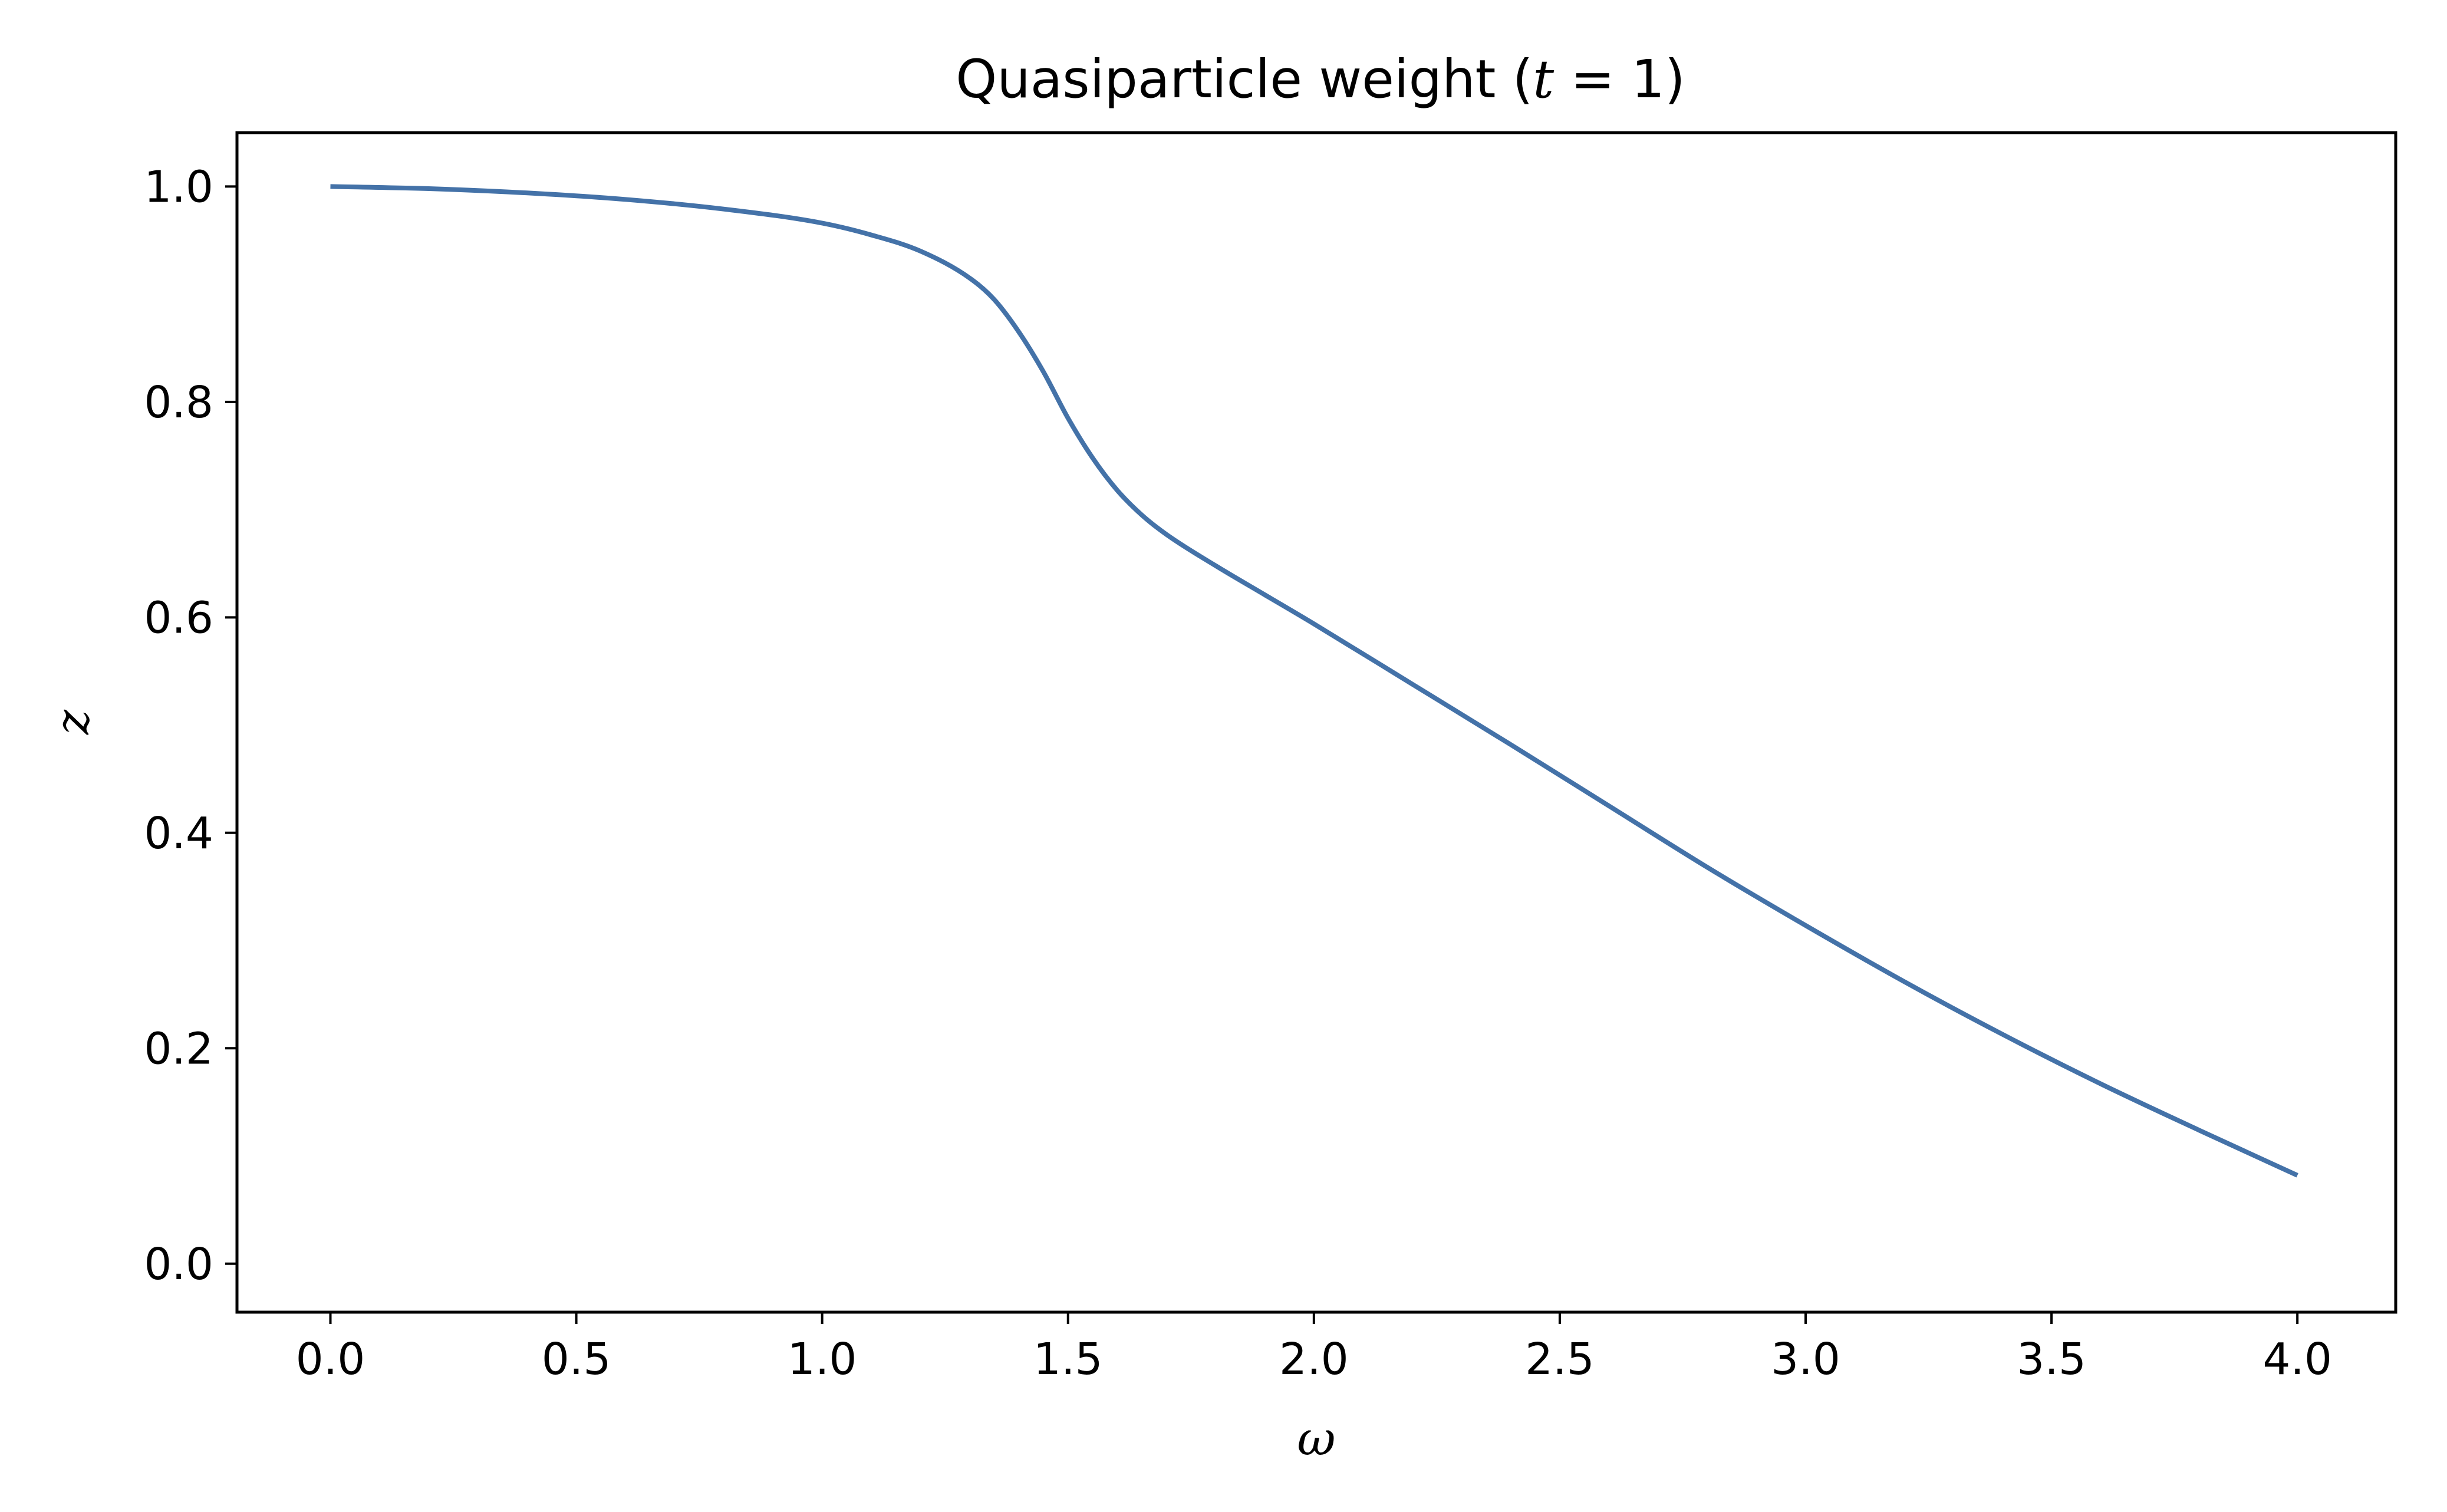 Image resolution: width=2447 pixels, height=1512 pixels. What do you see at coordinates (2297, 1359) in the screenshot?
I see `x-tick-label: 4.0` at bounding box center [2297, 1359].